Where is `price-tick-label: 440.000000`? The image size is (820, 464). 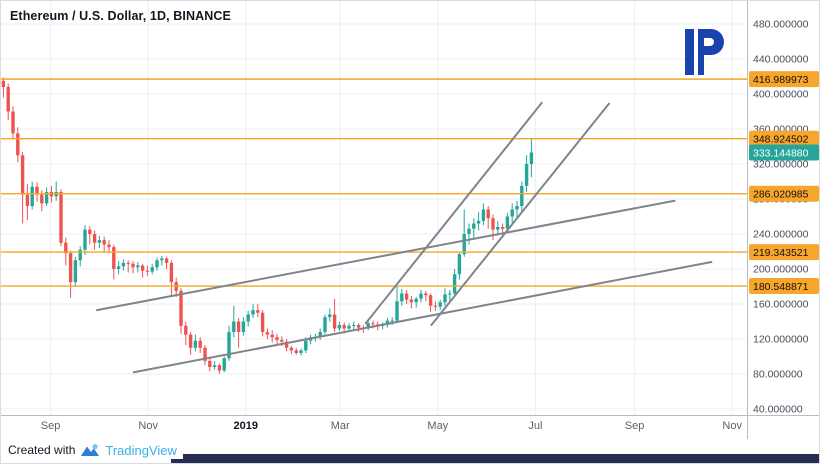 price-tick-label: 440.000000 is located at coordinates (781, 60).